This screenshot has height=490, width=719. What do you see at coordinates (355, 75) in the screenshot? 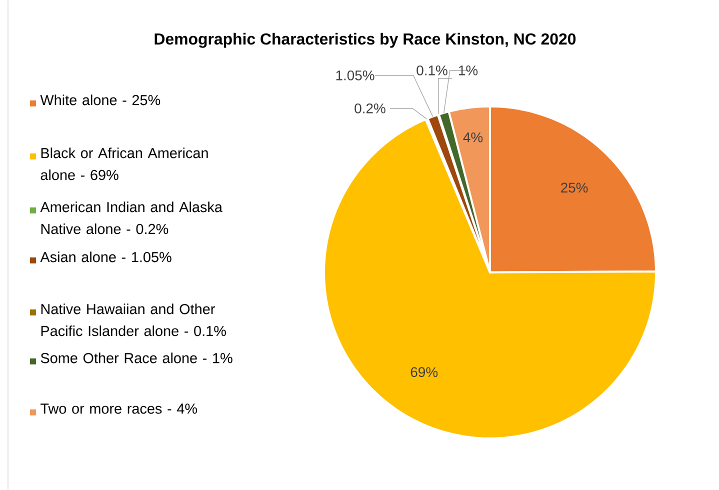
I see `data-label: 1.05%` at bounding box center [355, 75].